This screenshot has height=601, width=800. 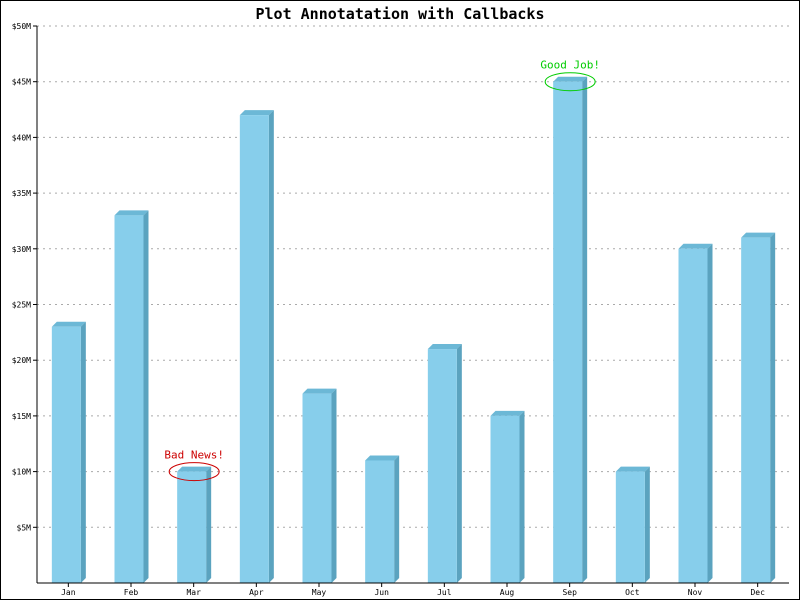 I want to click on chart-title: Plot Annotatation with Callbacks, so click(x=400, y=14).